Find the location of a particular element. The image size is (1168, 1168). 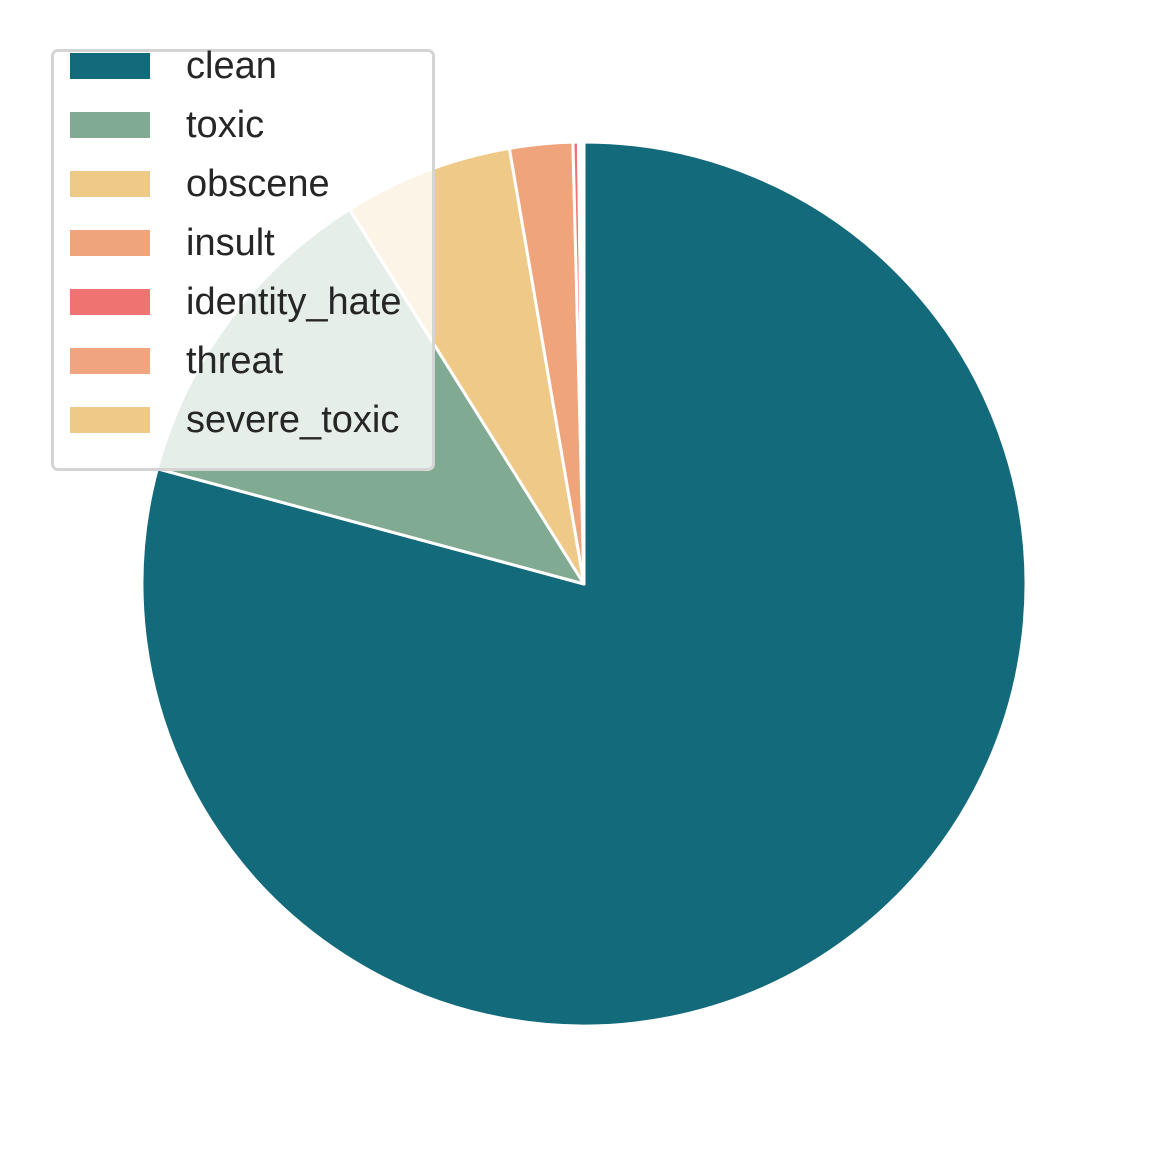

legend-label: insult is located at coordinates (230, 243).